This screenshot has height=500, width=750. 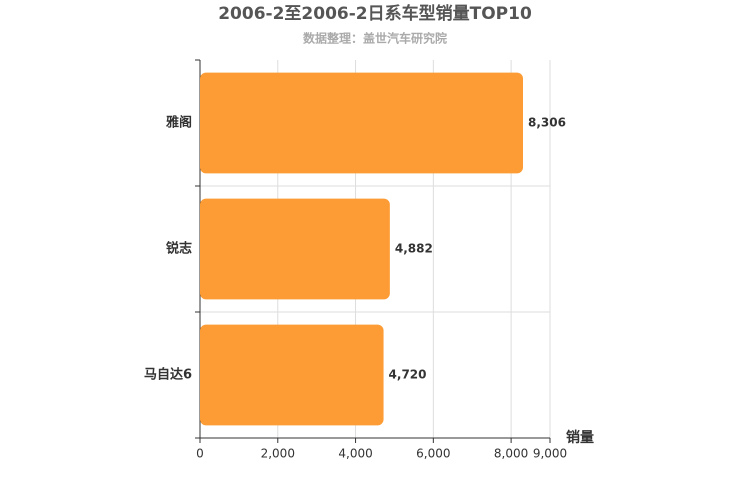 I want to click on value-label: 8,306, so click(x=547, y=123).